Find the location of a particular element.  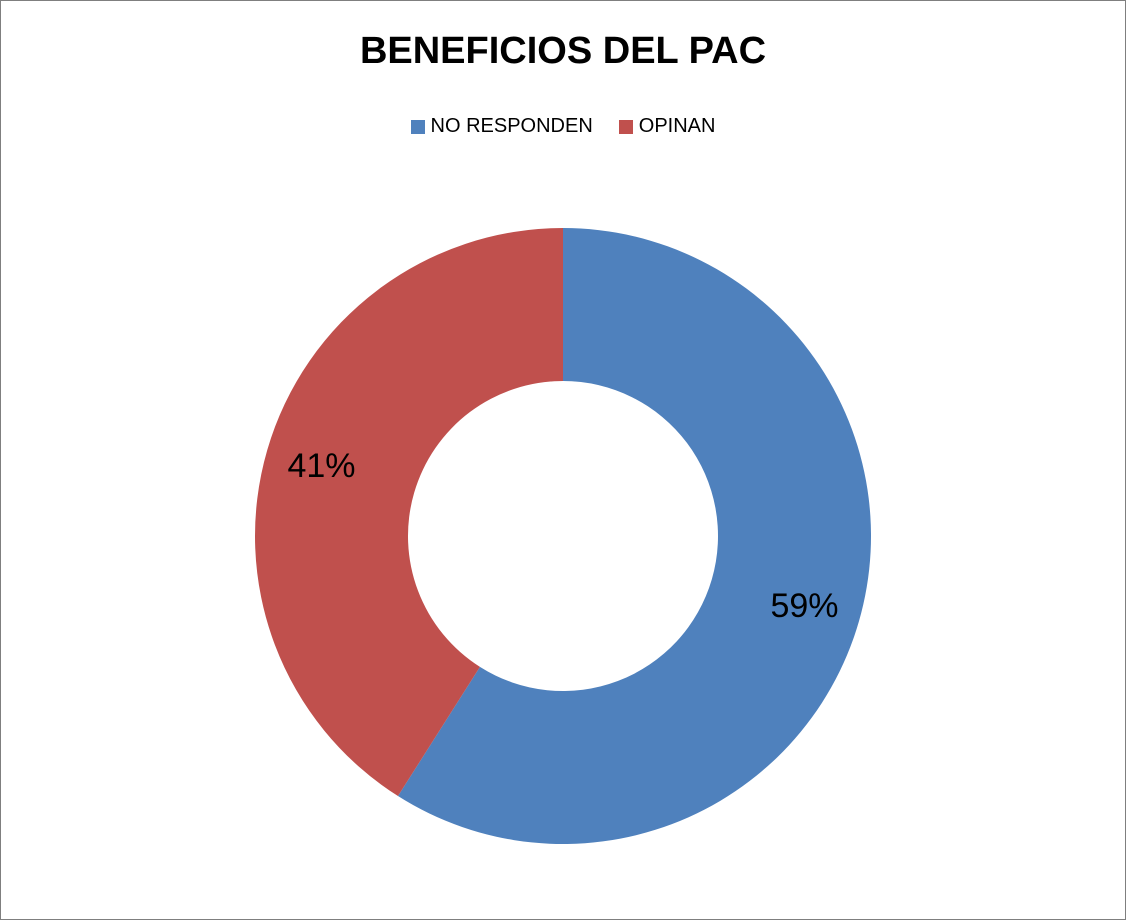

chart-legend: NO RESPONDEN OPINAN is located at coordinates (563, 126).